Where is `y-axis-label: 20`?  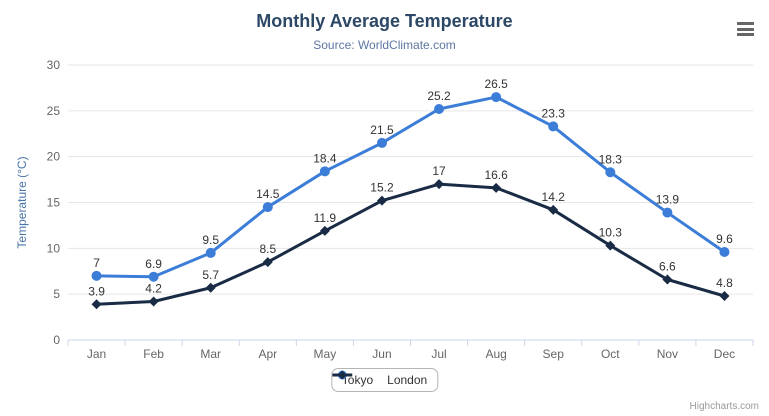 y-axis-label: 20 is located at coordinates (54, 157).